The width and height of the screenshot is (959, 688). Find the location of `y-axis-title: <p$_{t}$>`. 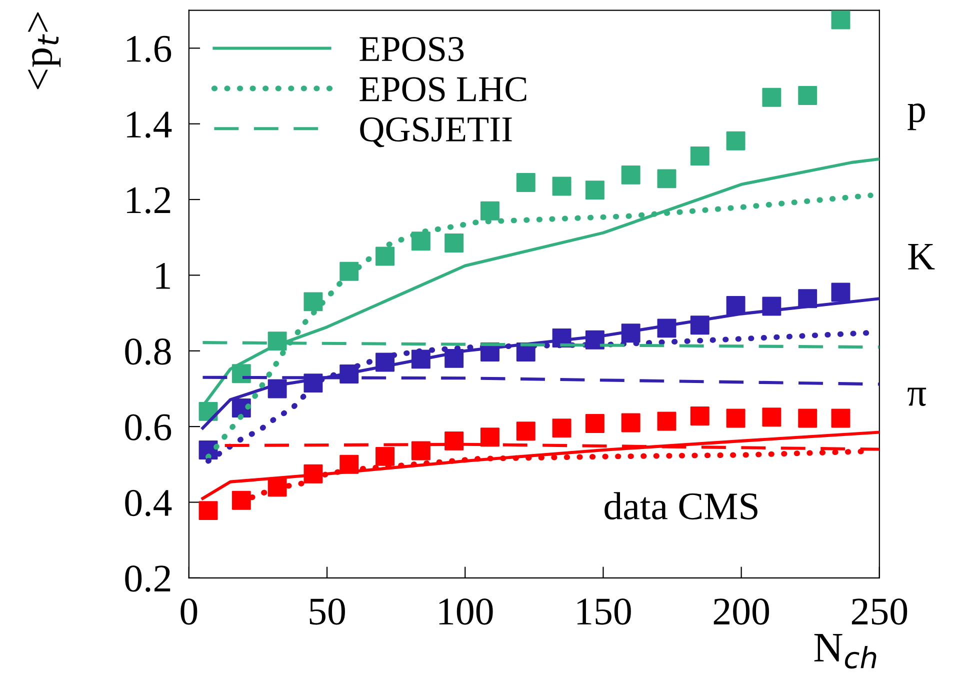

y-axis-title: <p$_{t}$> is located at coordinates (44, 51).